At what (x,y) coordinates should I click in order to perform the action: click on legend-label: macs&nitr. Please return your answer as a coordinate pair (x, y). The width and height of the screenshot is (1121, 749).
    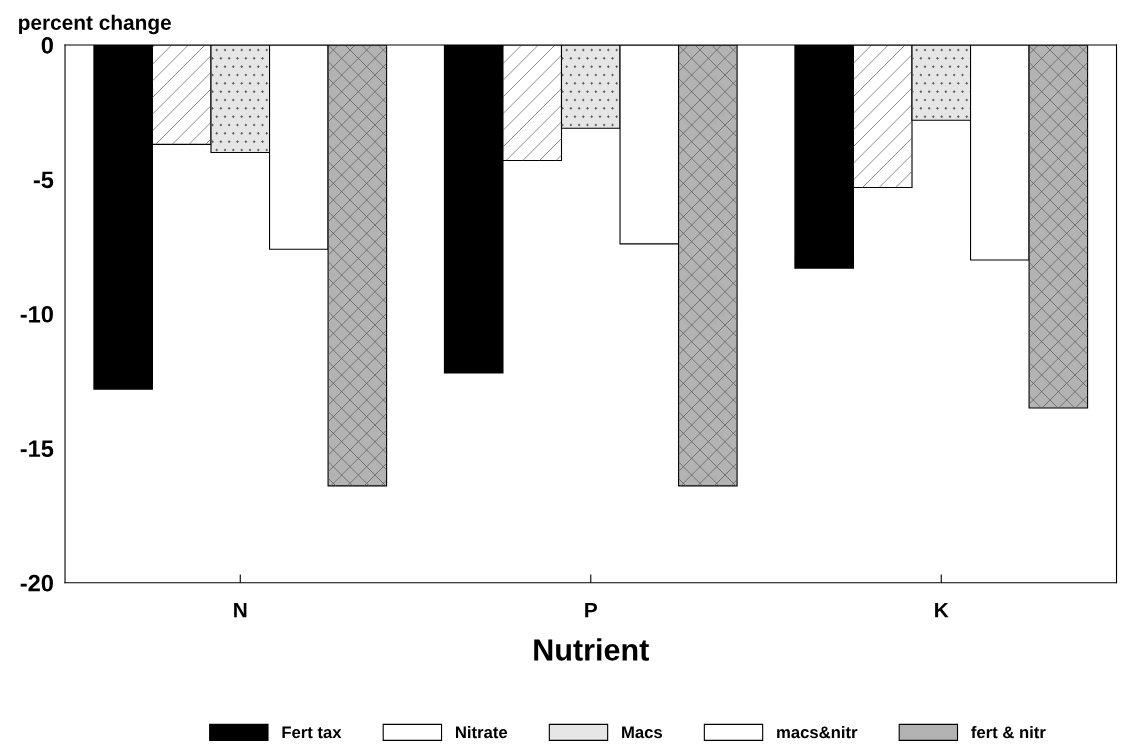
    Looking at the image, I should click on (817, 732).